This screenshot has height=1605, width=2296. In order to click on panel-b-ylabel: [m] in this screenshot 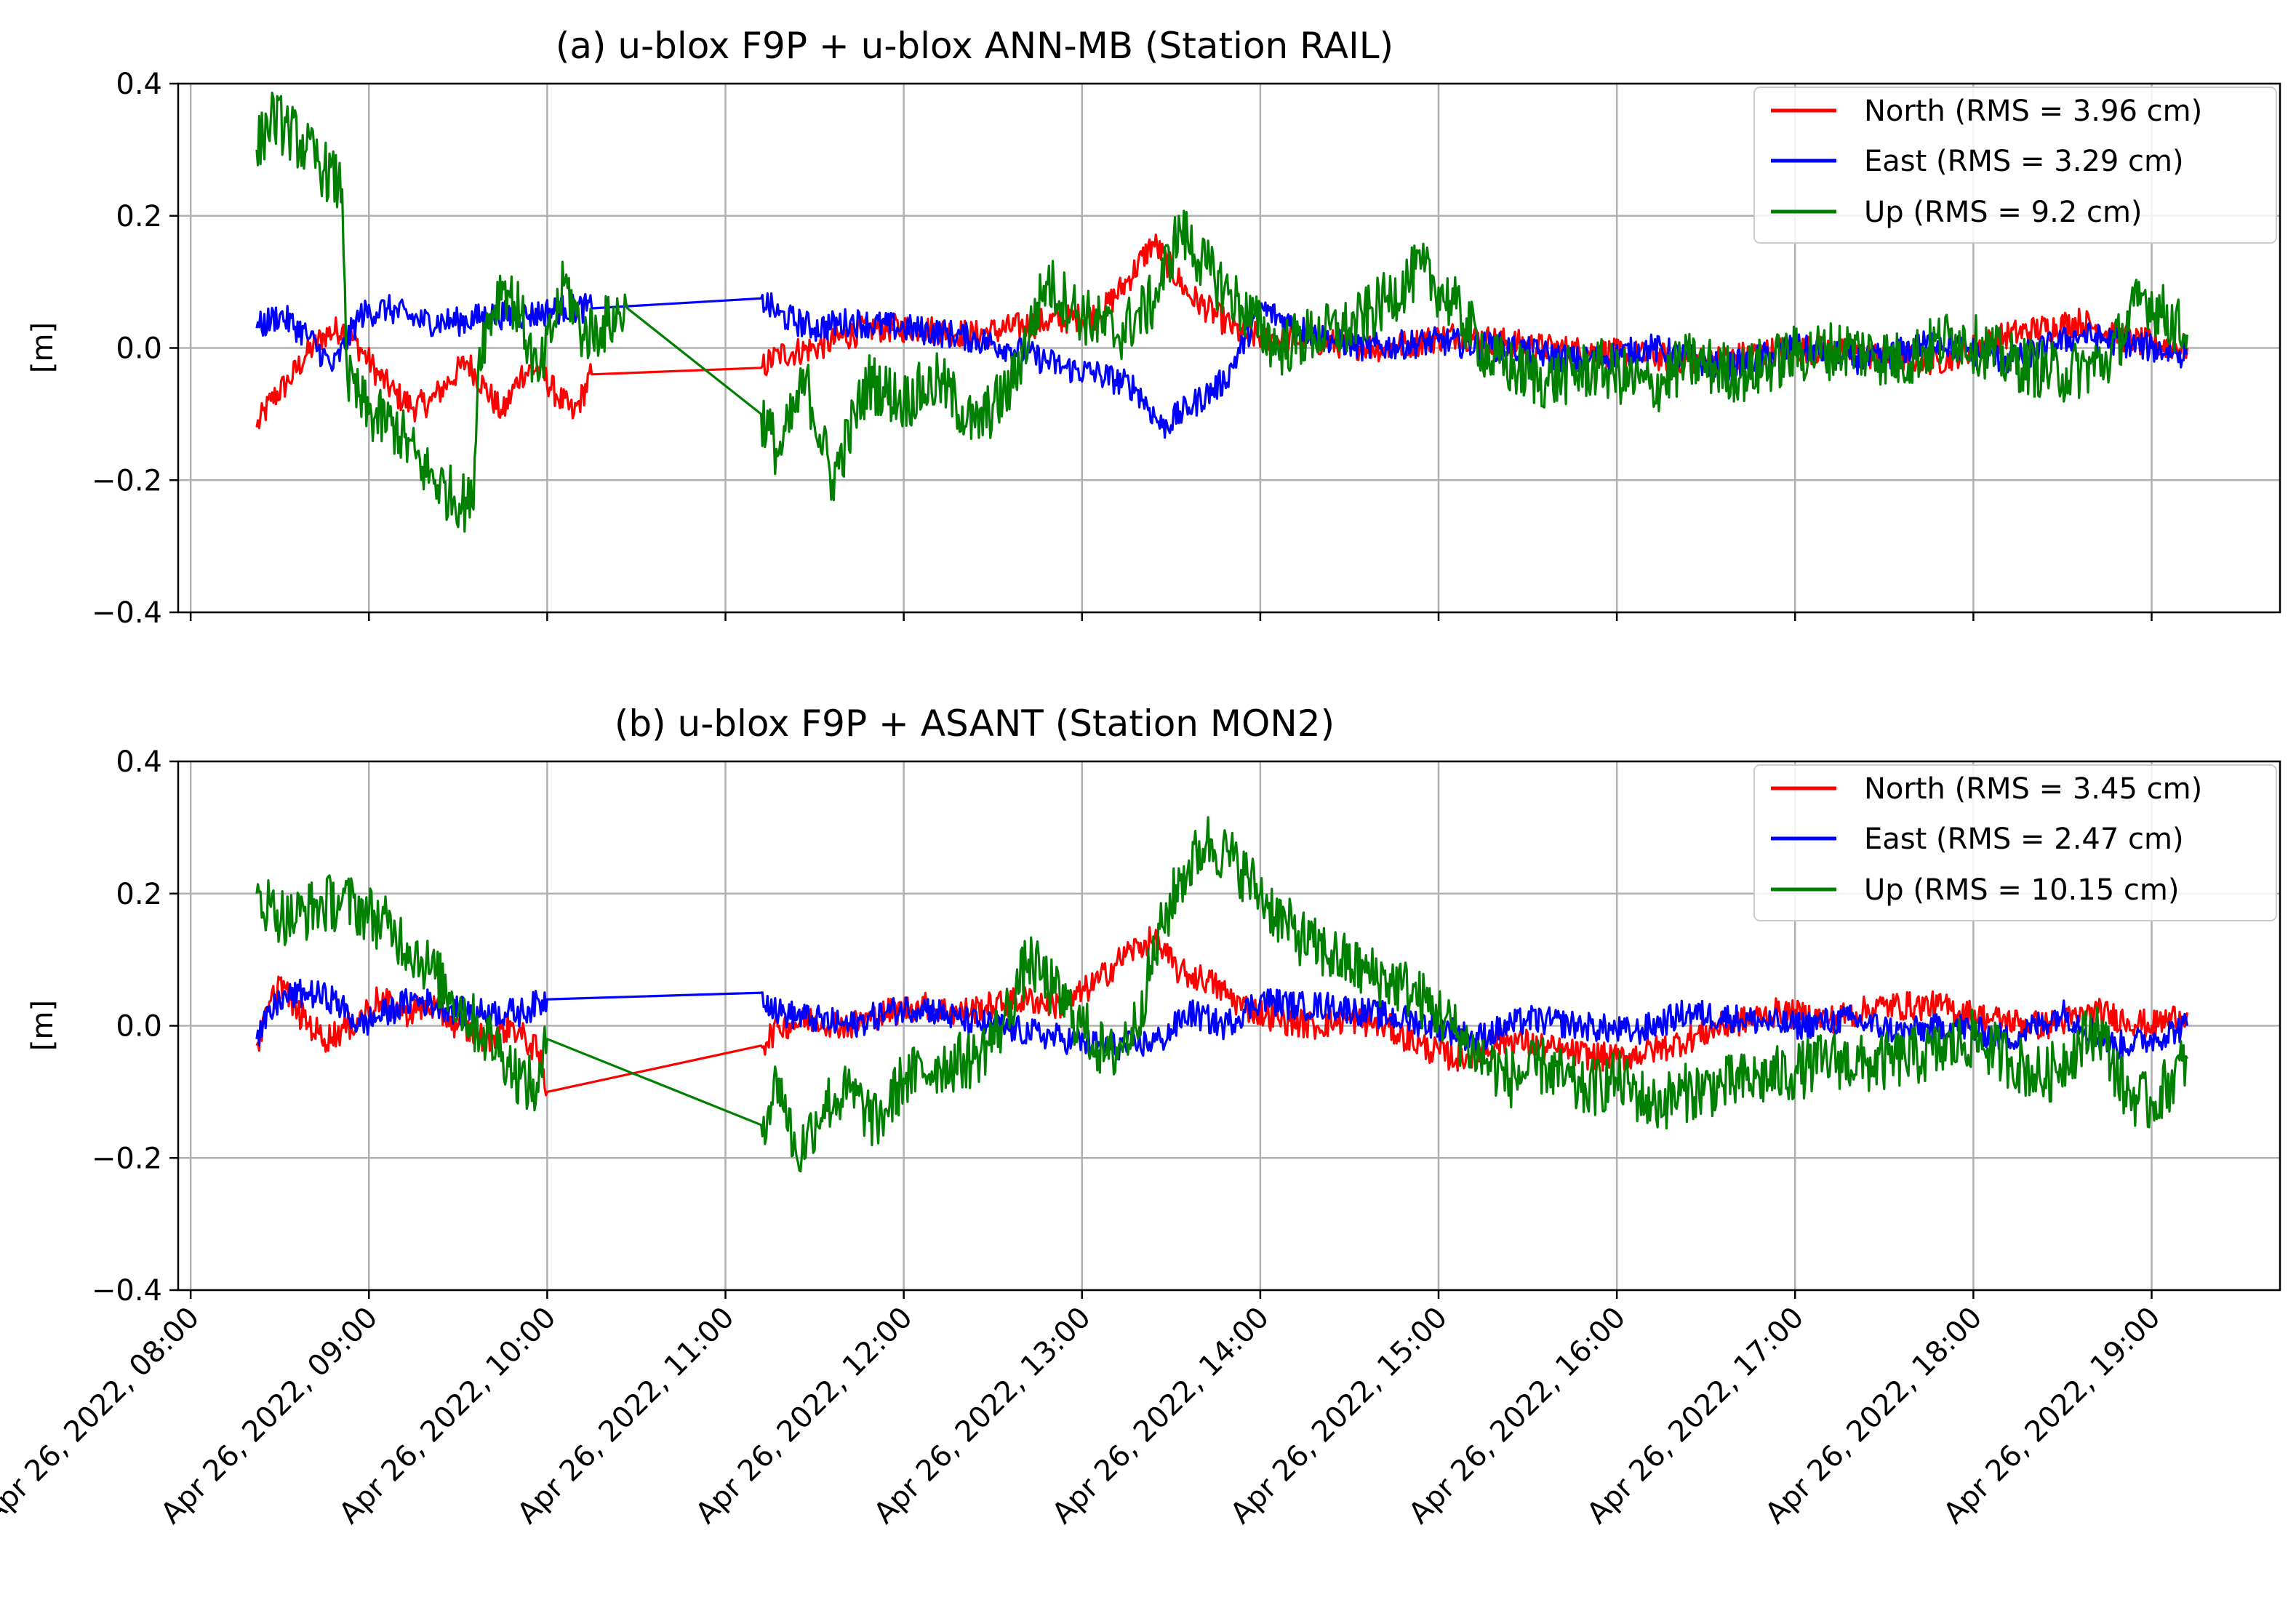, I will do `click(43, 1025)`.